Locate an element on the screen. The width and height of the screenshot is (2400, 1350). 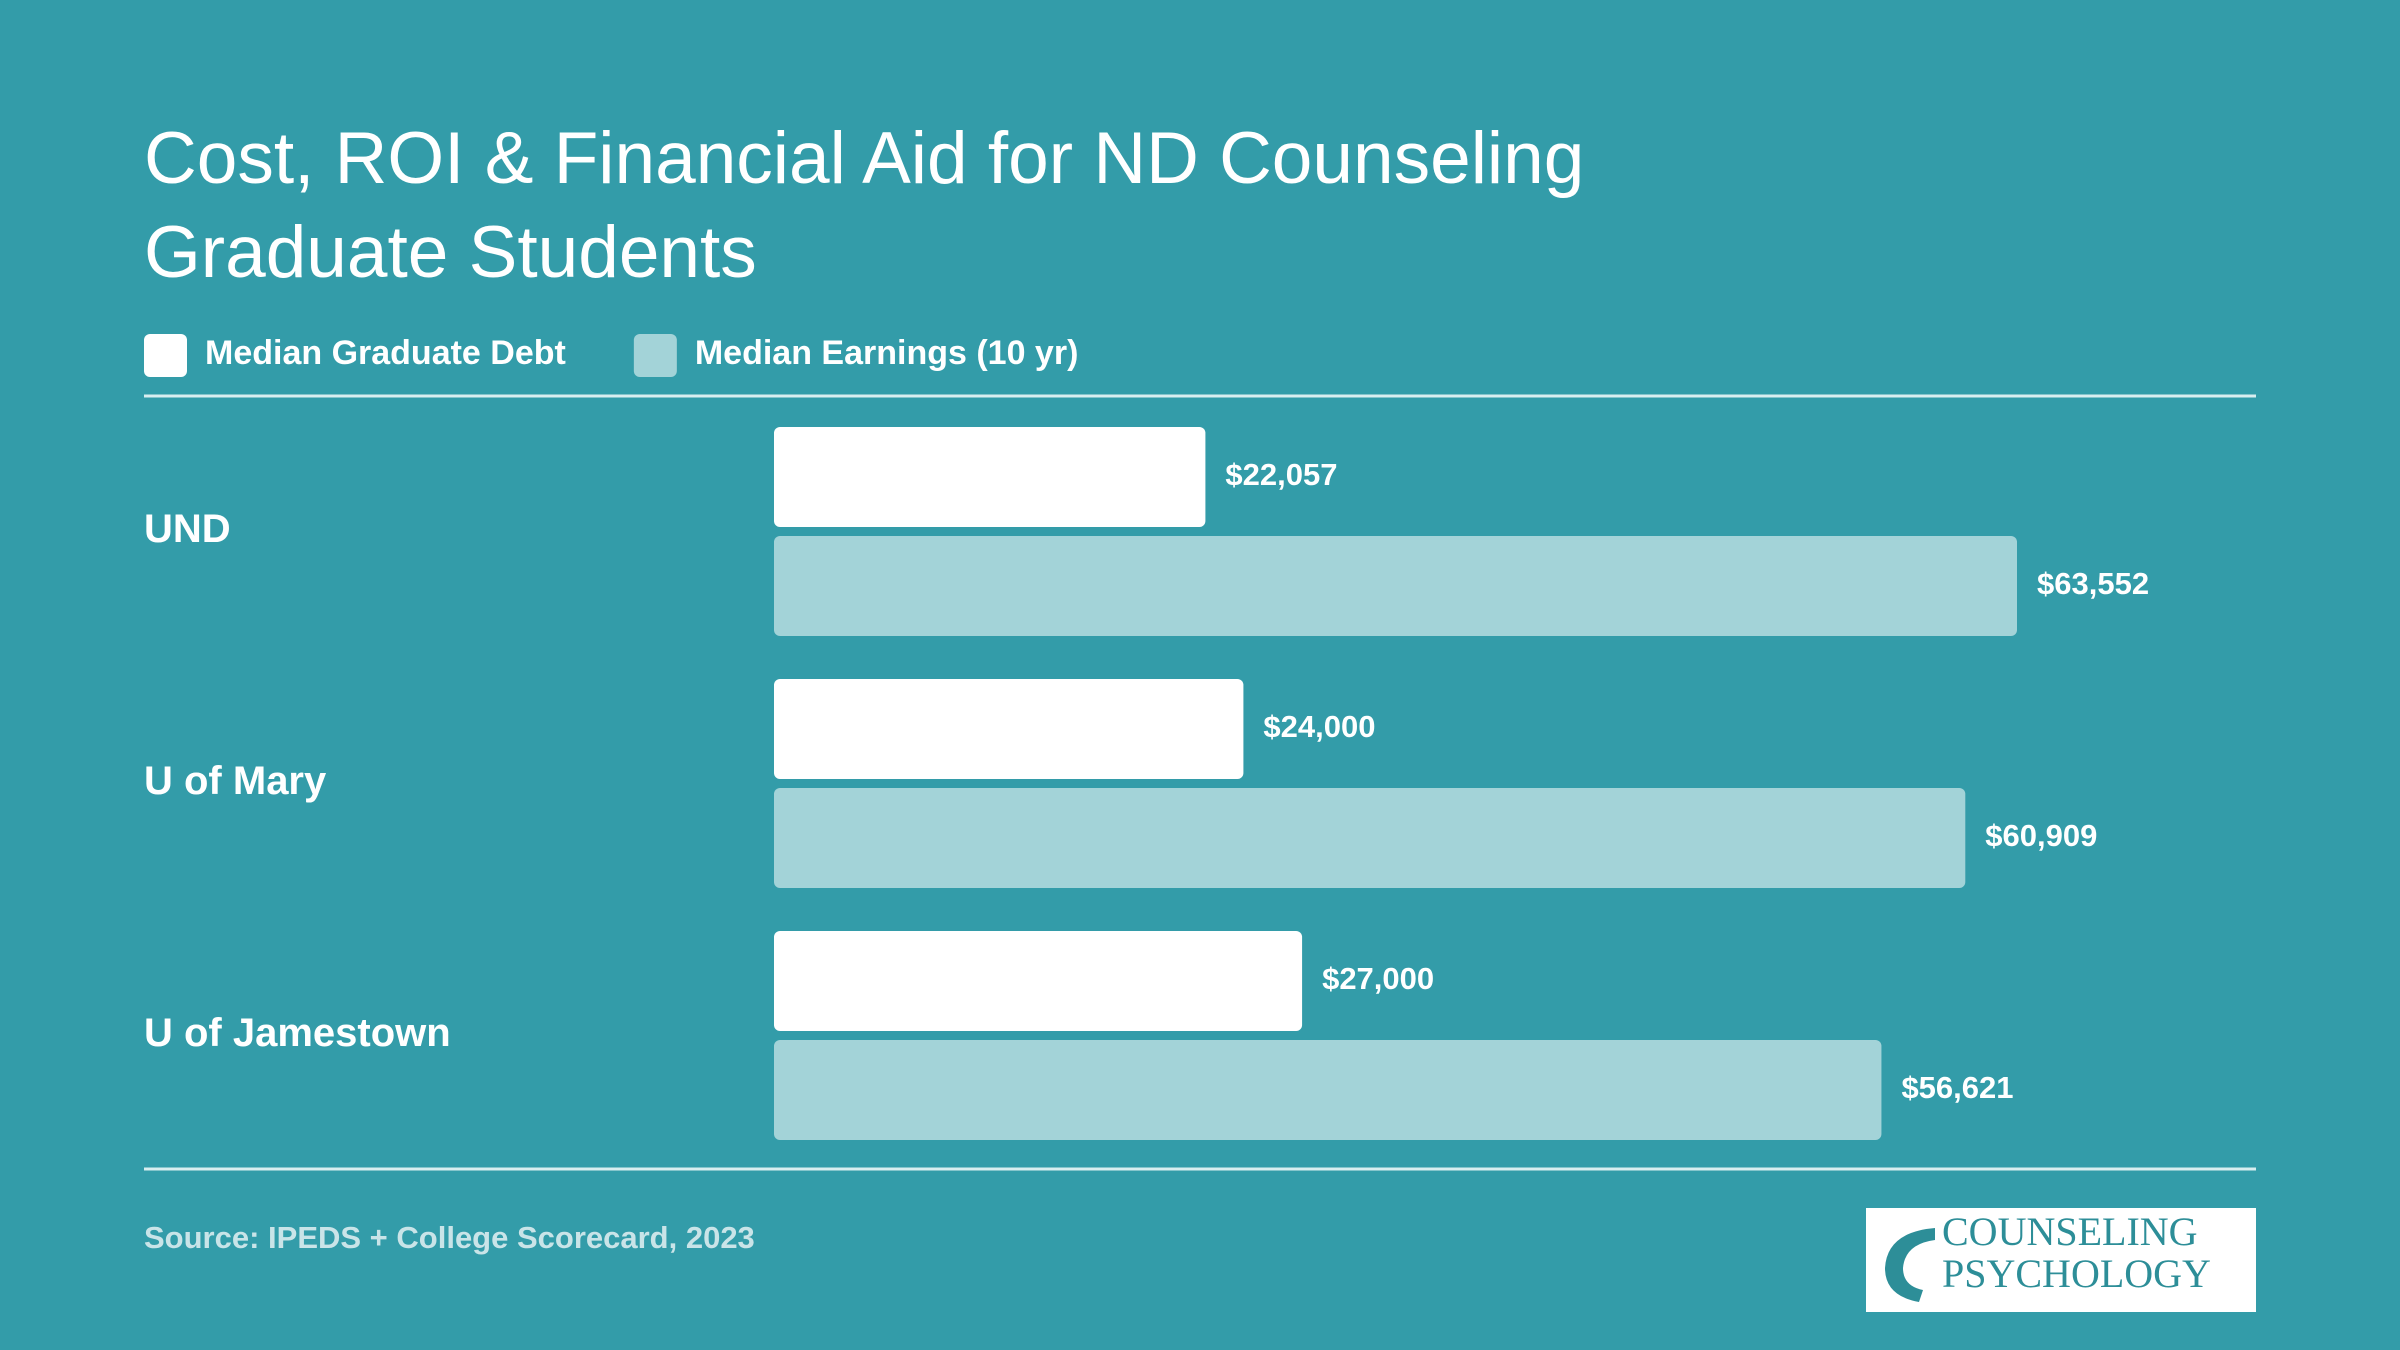
logo-text: PSYCHOLOGY is located at coordinates (2076, 1273).